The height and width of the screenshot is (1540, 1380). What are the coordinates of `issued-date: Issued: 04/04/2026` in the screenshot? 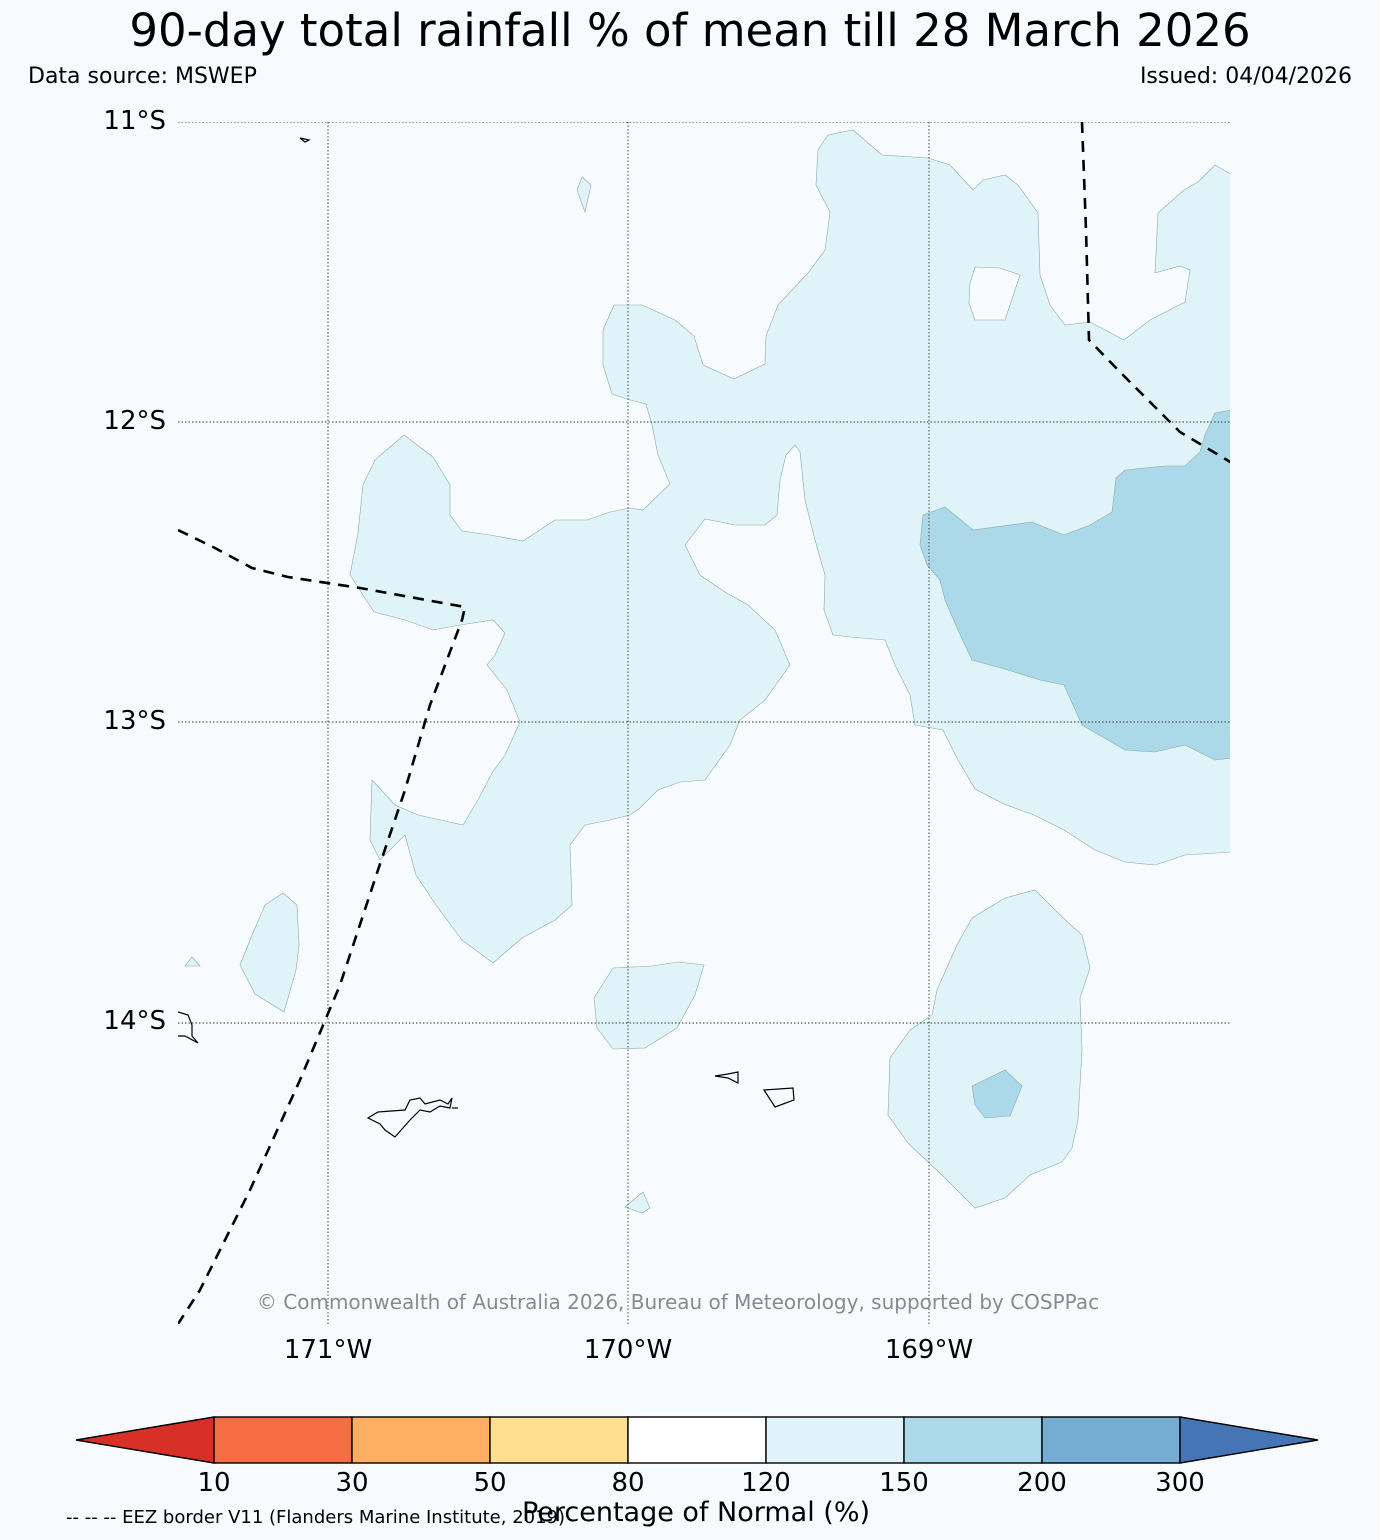 It's located at (1245, 76).